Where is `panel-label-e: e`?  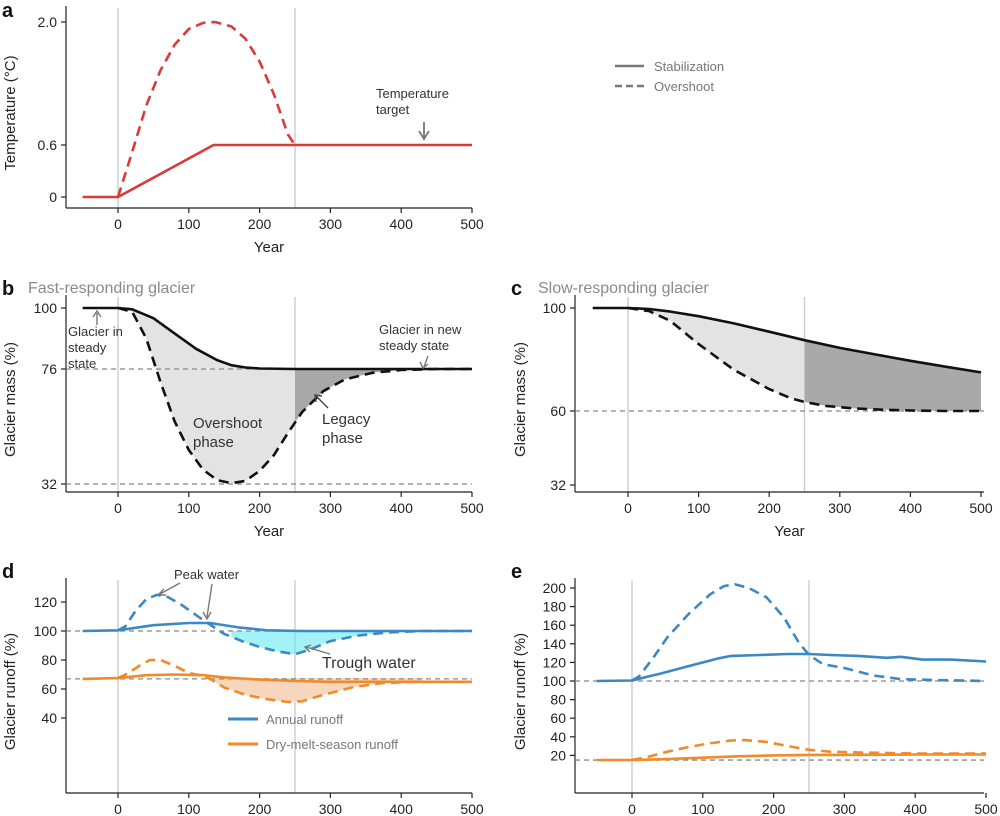
panel-label-e: e is located at coordinates (516, 572).